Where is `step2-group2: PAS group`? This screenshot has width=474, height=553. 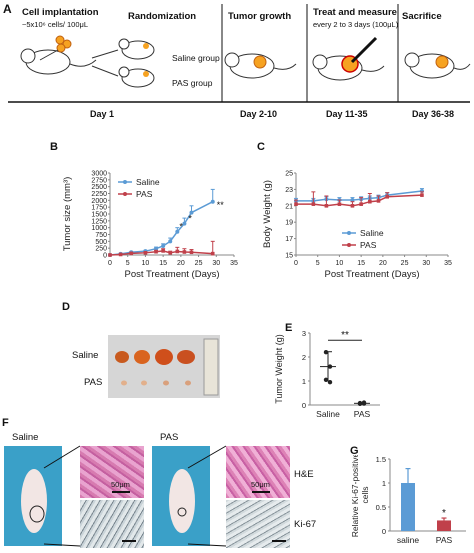 step2-group2: PAS group is located at coordinates (192, 83).